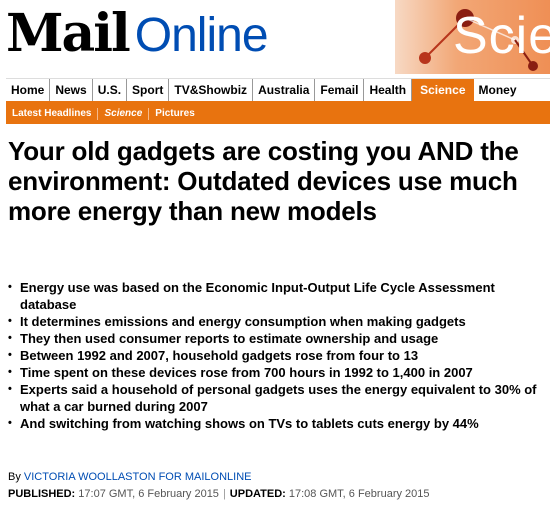  What do you see at coordinates (148, 494) in the screenshot?
I see `published-date: 17:07 GMT, 6 February 2015` at bounding box center [148, 494].